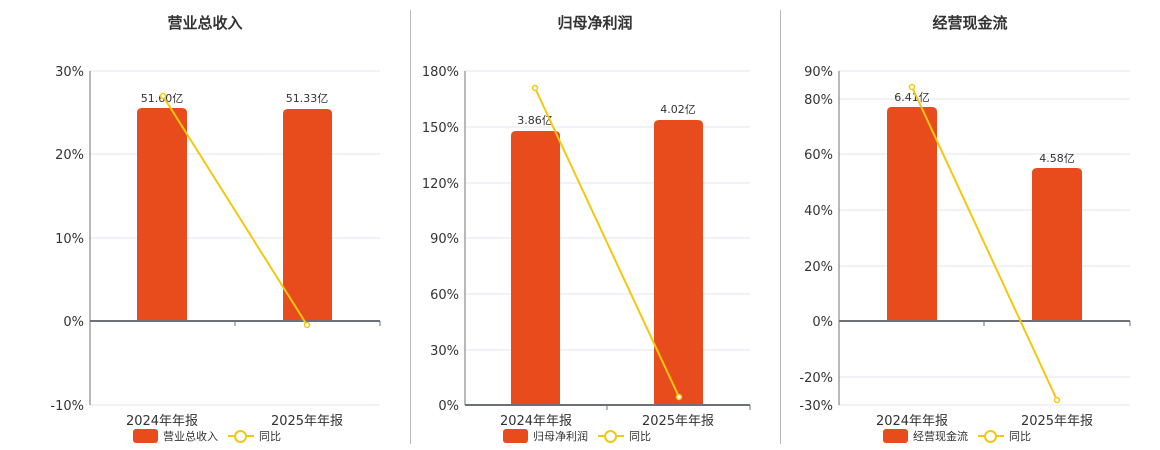 The image size is (1160, 450). Describe the element at coordinates (816, 378) in the screenshot. I see `y-tick-label: -20%` at that location.